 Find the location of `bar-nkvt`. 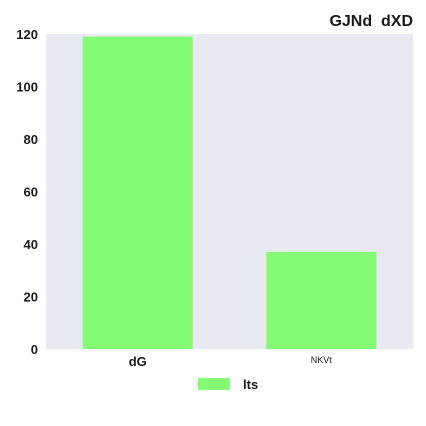

bar-nkvt is located at coordinates (321, 300).